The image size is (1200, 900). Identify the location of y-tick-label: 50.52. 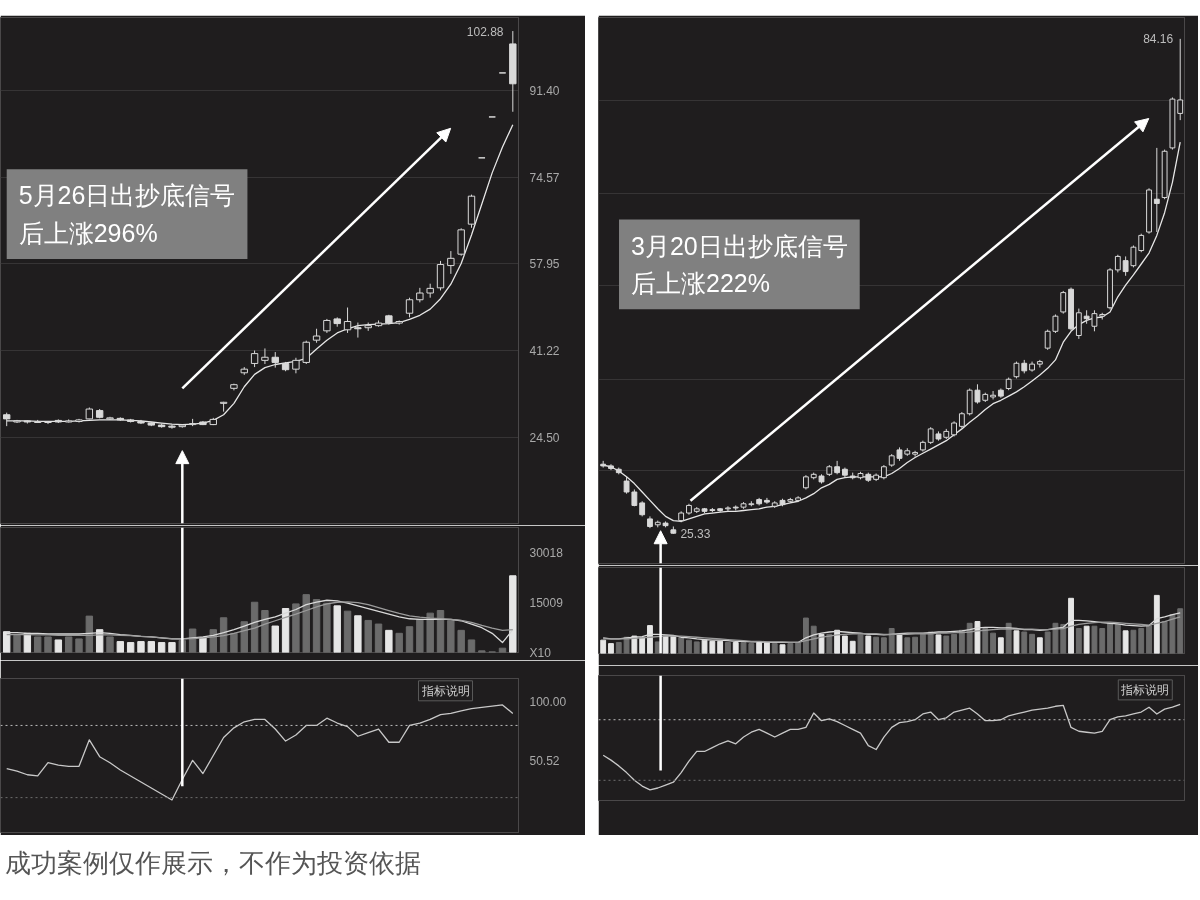
(544, 761).